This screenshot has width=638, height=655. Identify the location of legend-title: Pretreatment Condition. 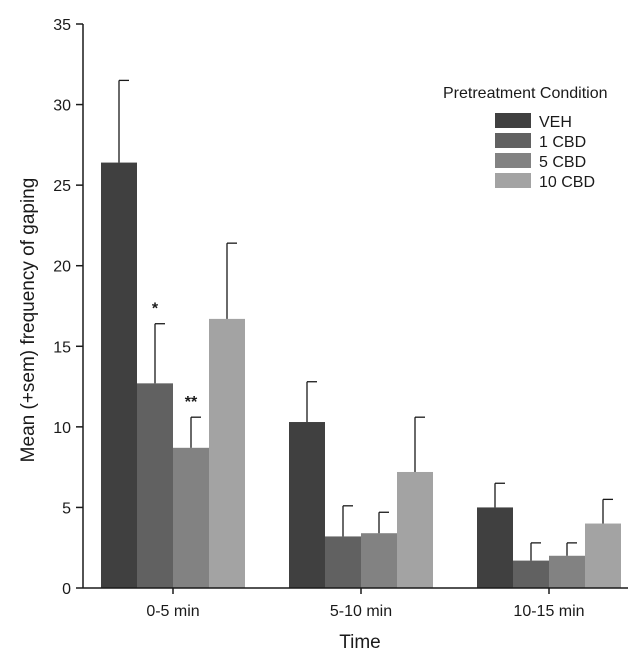
(525, 93).